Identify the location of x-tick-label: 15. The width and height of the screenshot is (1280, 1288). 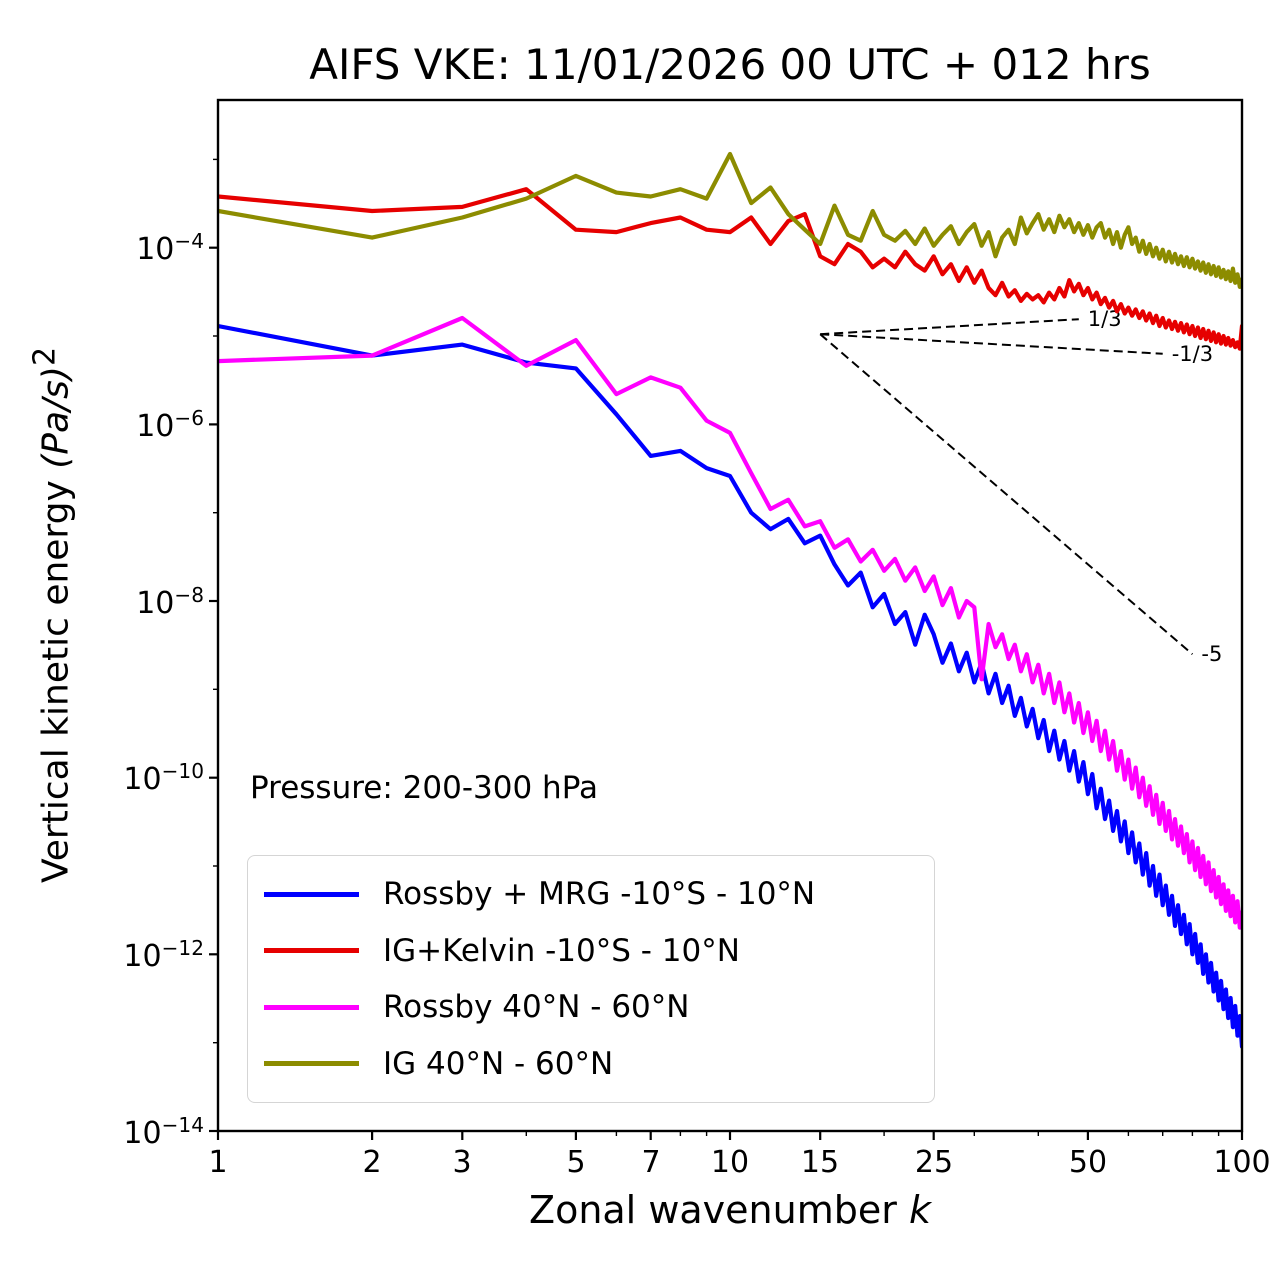
(820, 1162).